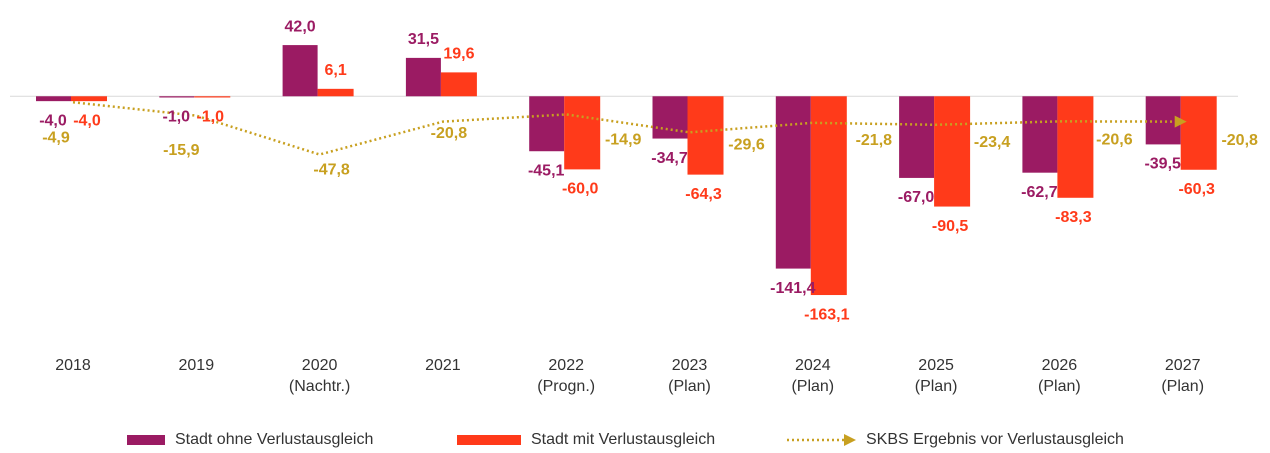  Describe the element at coordinates (916, 197) in the screenshot. I see `data-label: -67,0` at that location.